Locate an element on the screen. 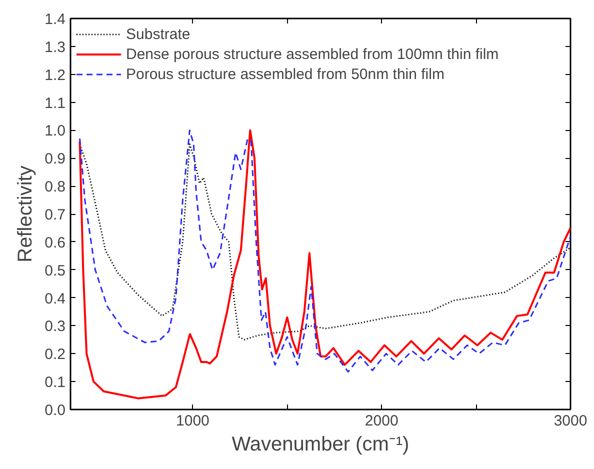 The width and height of the screenshot is (594, 469). y-tick-label: 0.1 is located at coordinates (55, 383).